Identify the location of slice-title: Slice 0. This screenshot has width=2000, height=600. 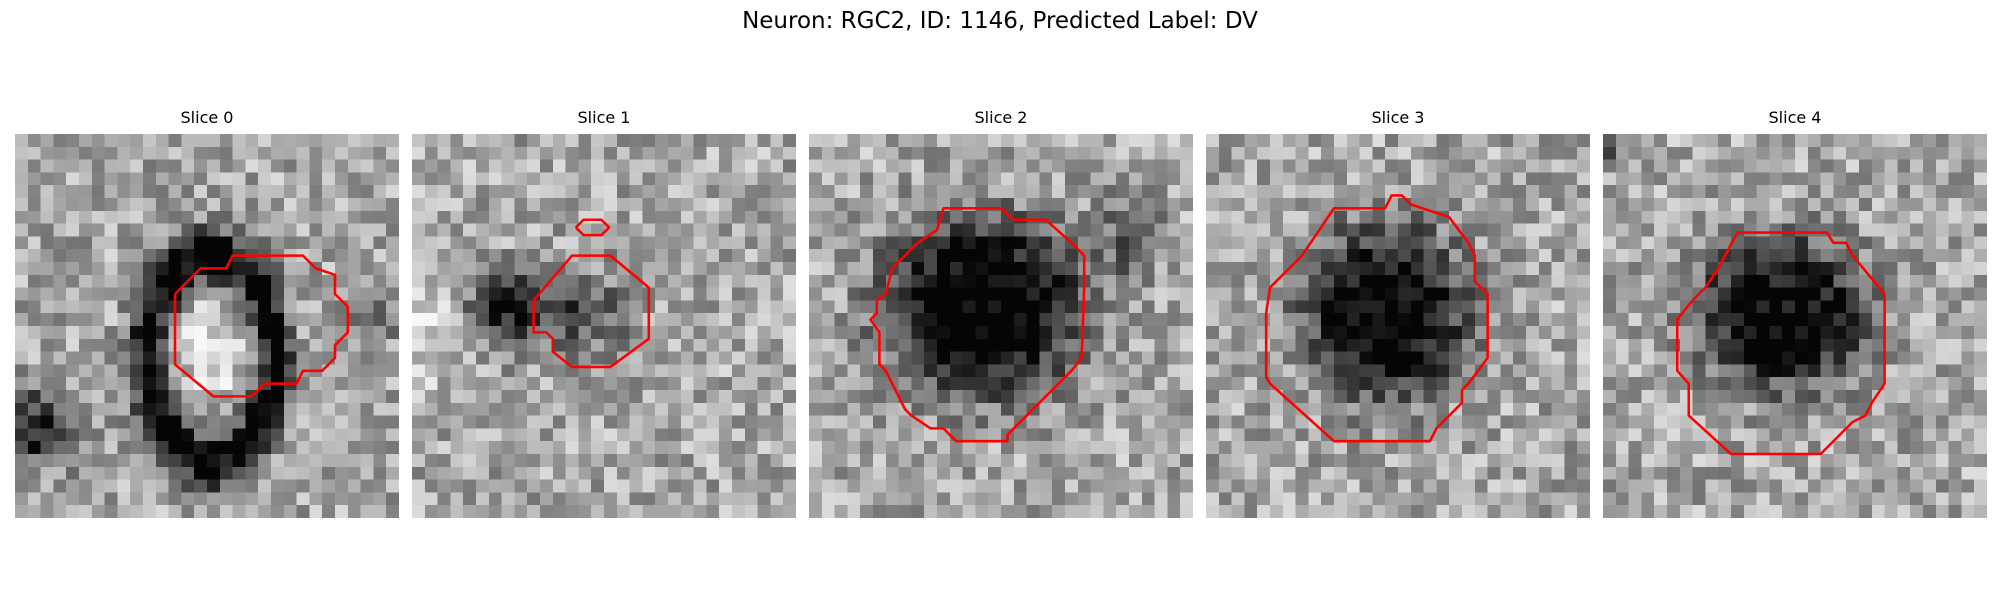
(207, 117).